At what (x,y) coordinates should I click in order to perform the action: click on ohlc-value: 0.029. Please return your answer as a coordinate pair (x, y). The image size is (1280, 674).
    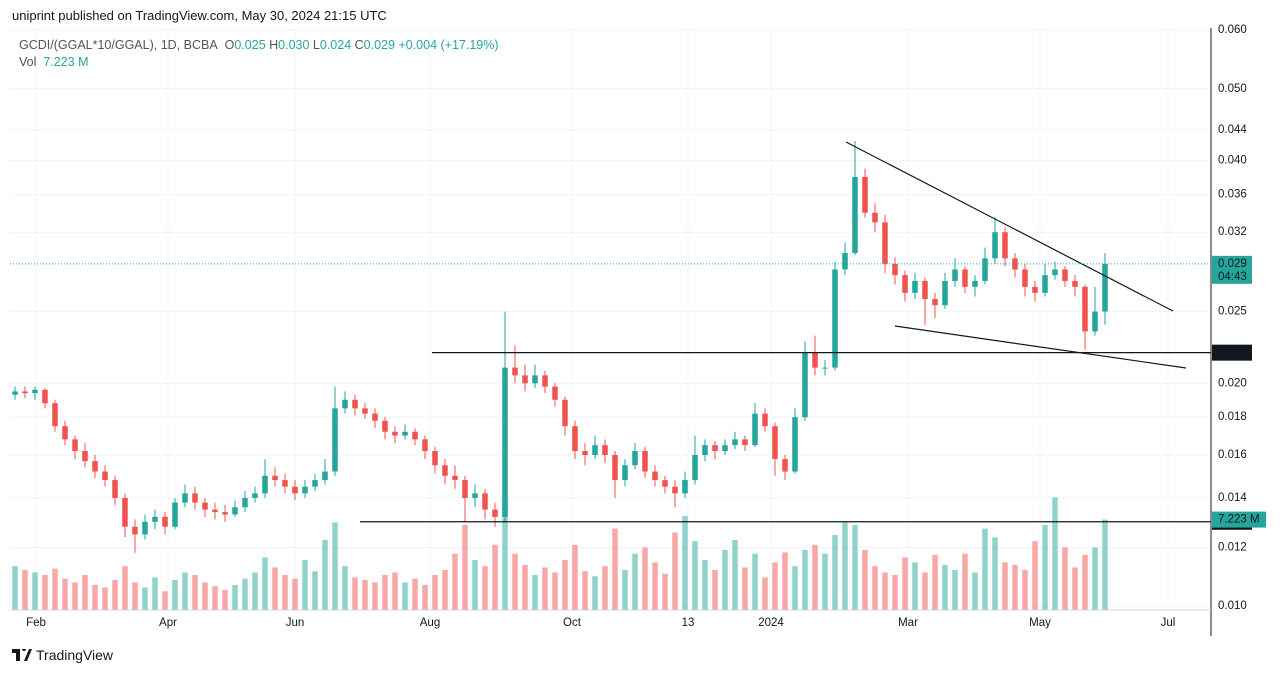
    Looking at the image, I should click on (379, 45).